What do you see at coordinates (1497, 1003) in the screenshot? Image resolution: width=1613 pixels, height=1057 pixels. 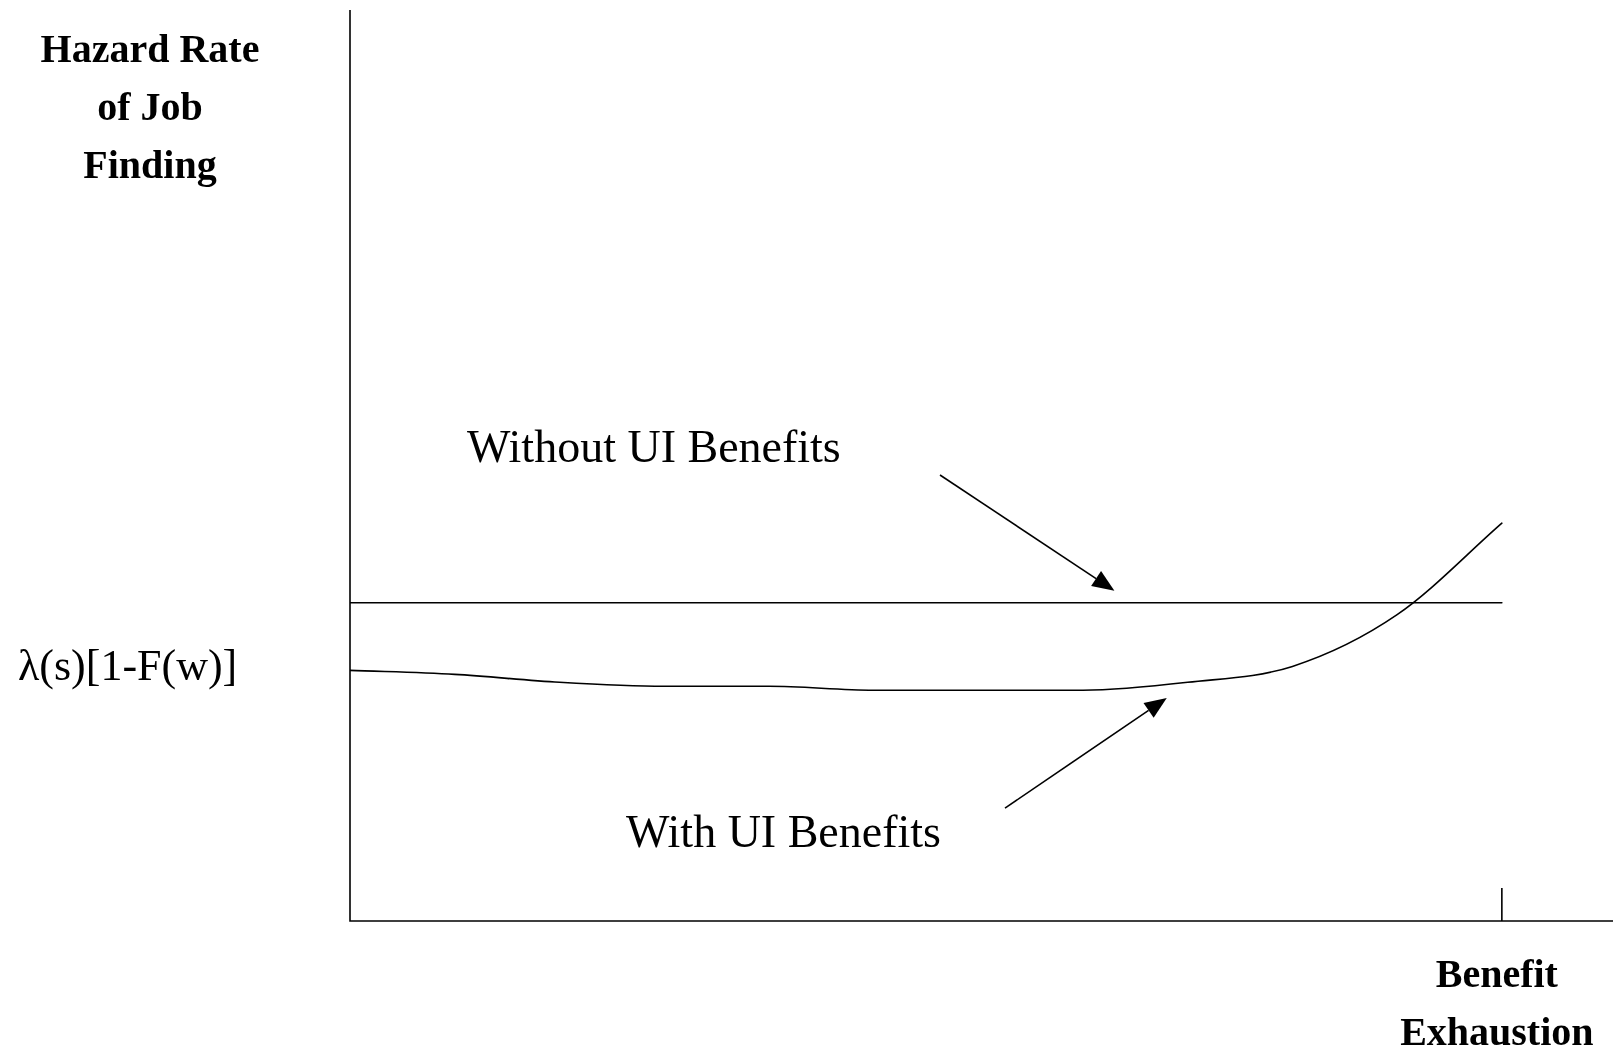 I see `x-axis-title: Benefit Exhaustion` at bounding box center [1497, 1003].